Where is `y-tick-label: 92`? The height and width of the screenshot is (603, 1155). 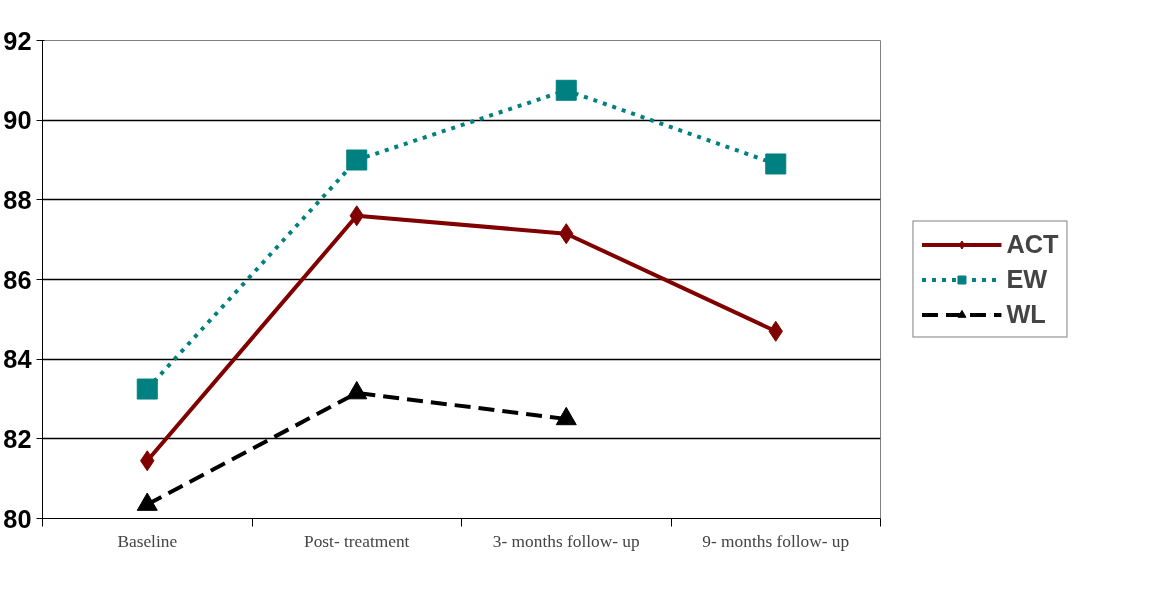 y-tick-label: 92 is located at coordinates (17, 40).